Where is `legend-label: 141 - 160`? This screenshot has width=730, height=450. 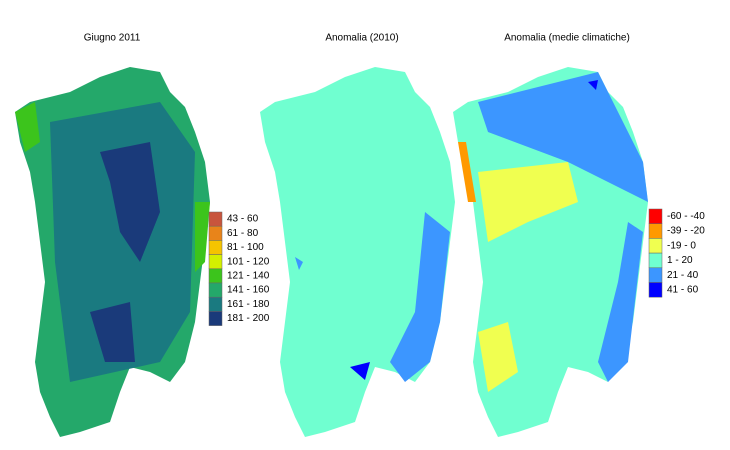 legend-label: 141 - 160 is located at coordinates (248, 290).